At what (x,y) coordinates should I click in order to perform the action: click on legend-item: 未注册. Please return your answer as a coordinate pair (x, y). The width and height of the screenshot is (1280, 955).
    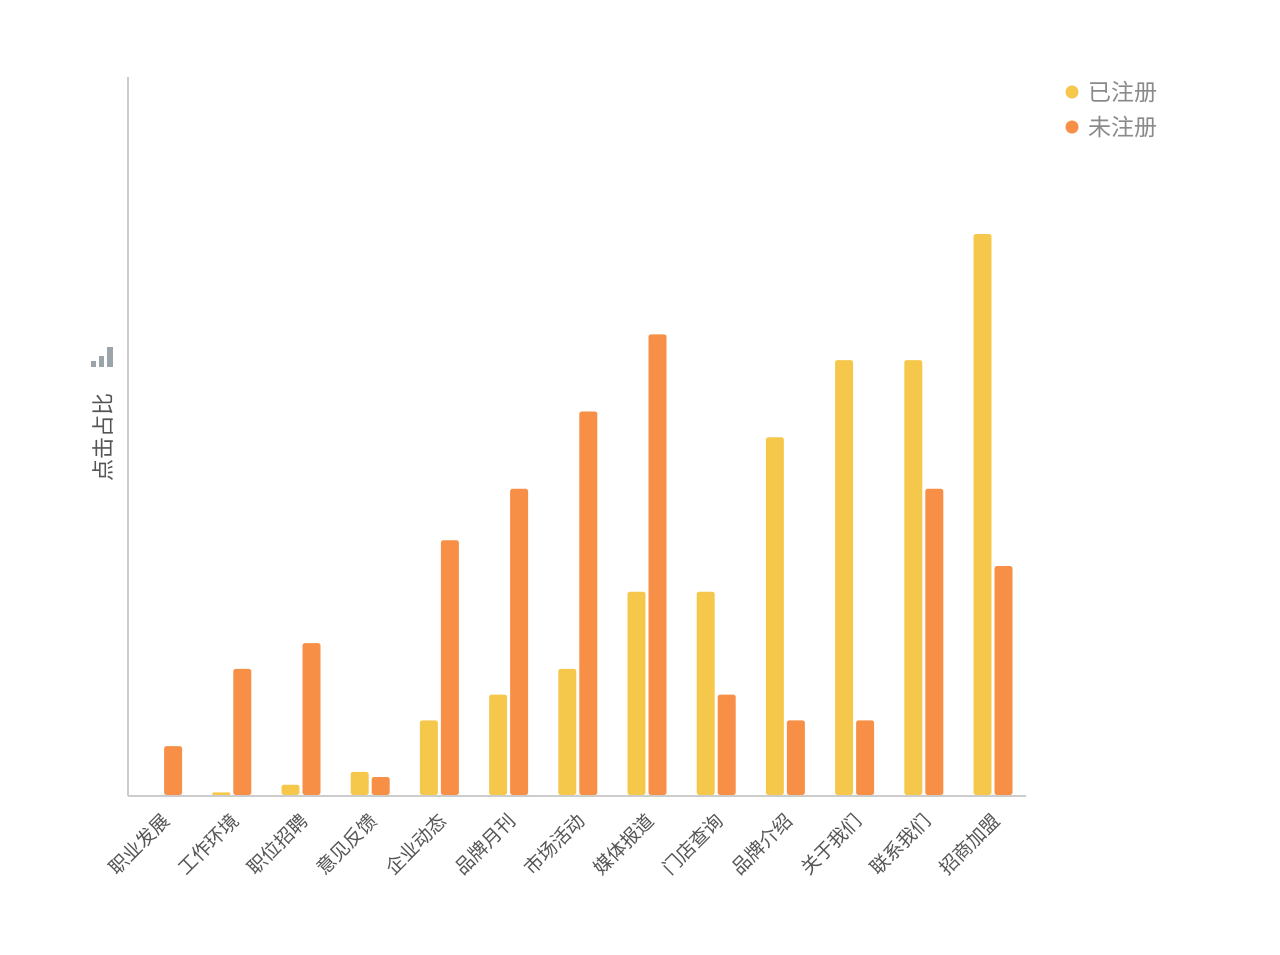
    Looking at the image, I should click on (1111, 128).